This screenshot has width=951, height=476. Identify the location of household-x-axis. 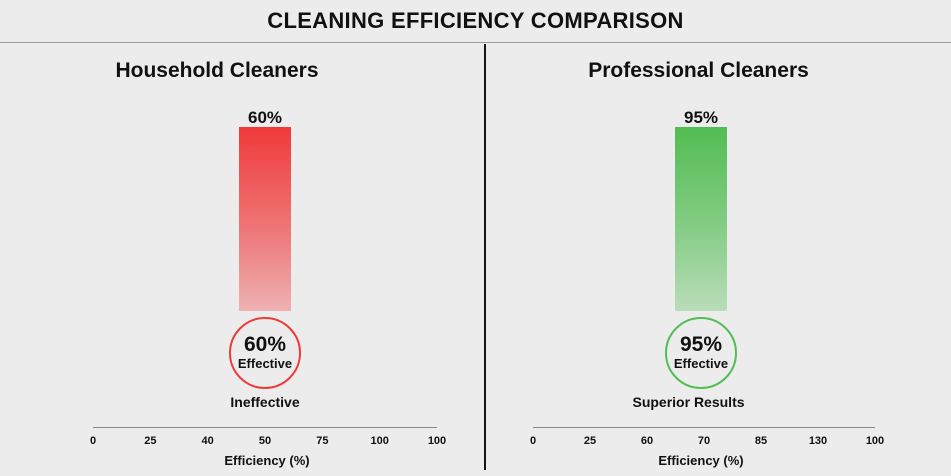
(265, 427).